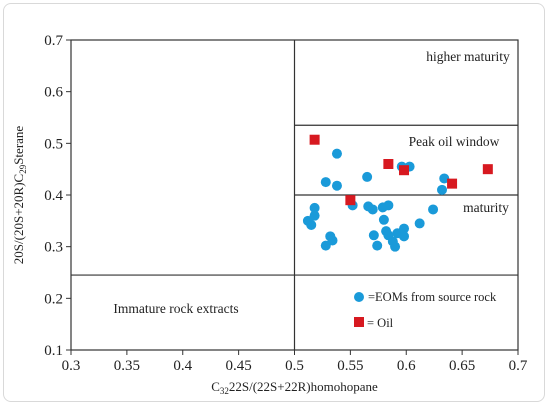  What do you see at coordinates (53, 41) in the screenshot?
I see `y-tick-label: 0.7` at bounding box center [53, 41].